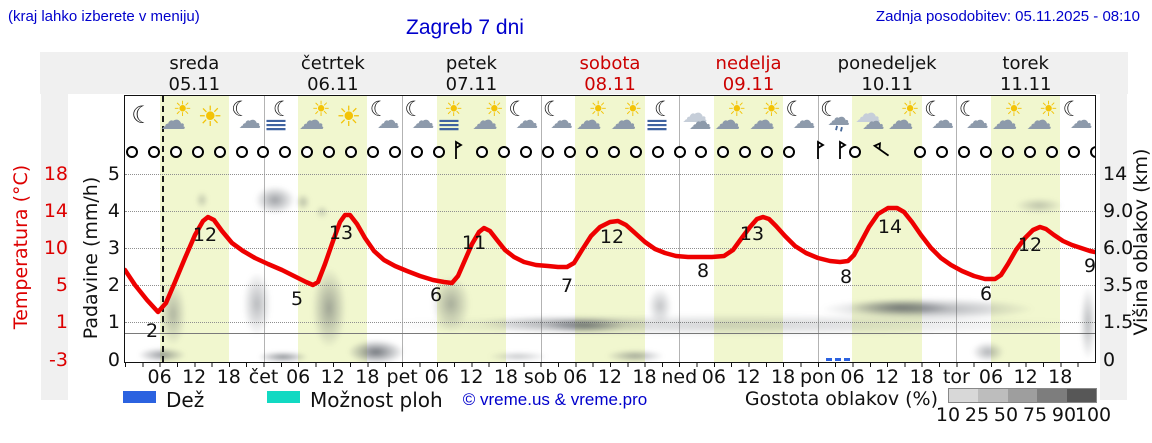 The image size is (1152, 443). What do you see at coordinates (1006, 415) in the screenshot?
I see `density-value: 50` at bounding box center [1006, 415].